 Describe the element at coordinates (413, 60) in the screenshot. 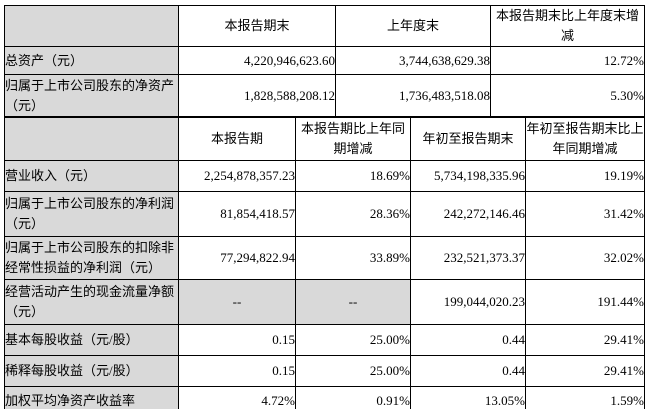

I see `value-cell: 3,744,638,629.38` at that location.